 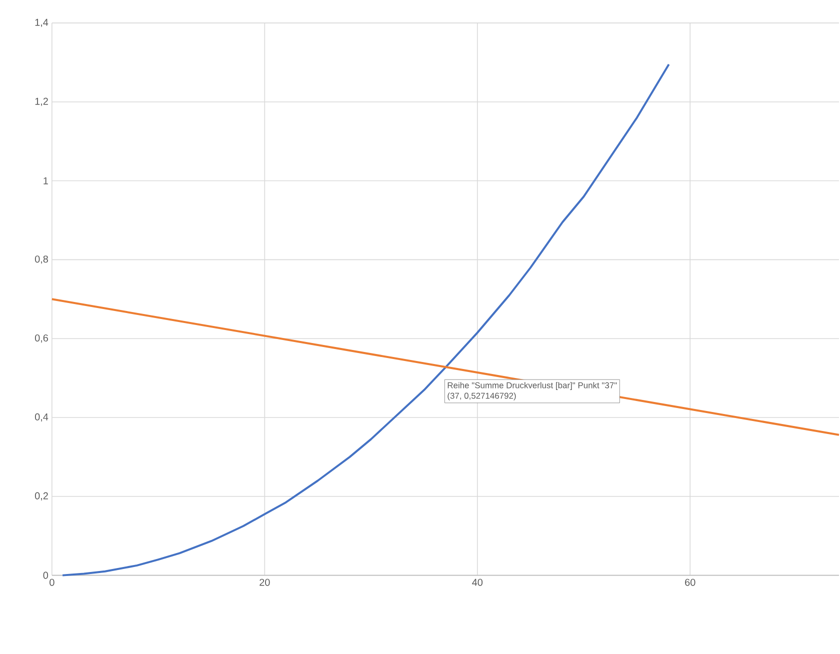 I want to click on y-tick-label: 0, so click(x=45, y=575).